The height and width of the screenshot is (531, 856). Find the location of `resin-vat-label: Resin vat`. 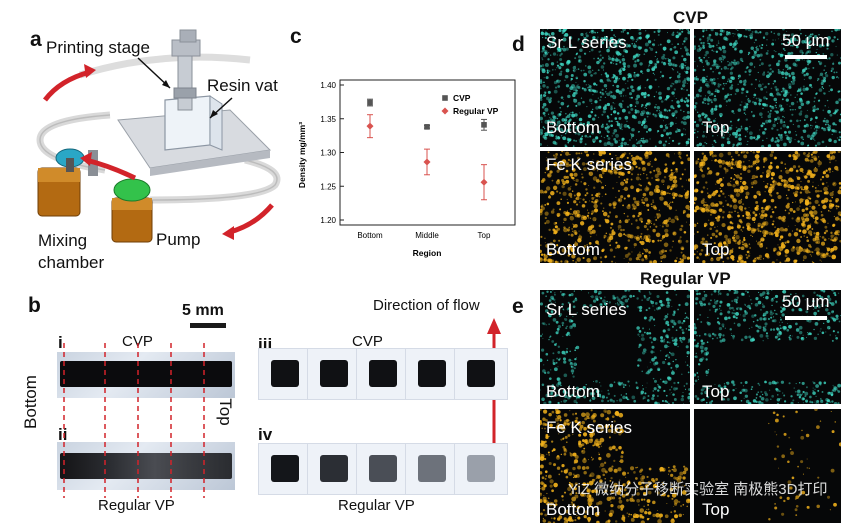

resin-vat-label: Resin vat is located at coordinates (242, 85).